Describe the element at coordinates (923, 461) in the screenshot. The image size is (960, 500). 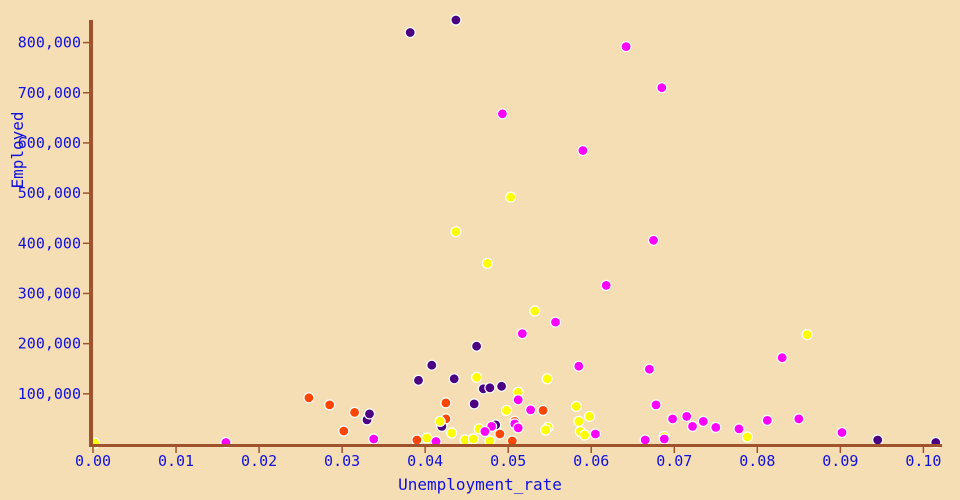
I see `x-tick-label: 0.10` at that location.